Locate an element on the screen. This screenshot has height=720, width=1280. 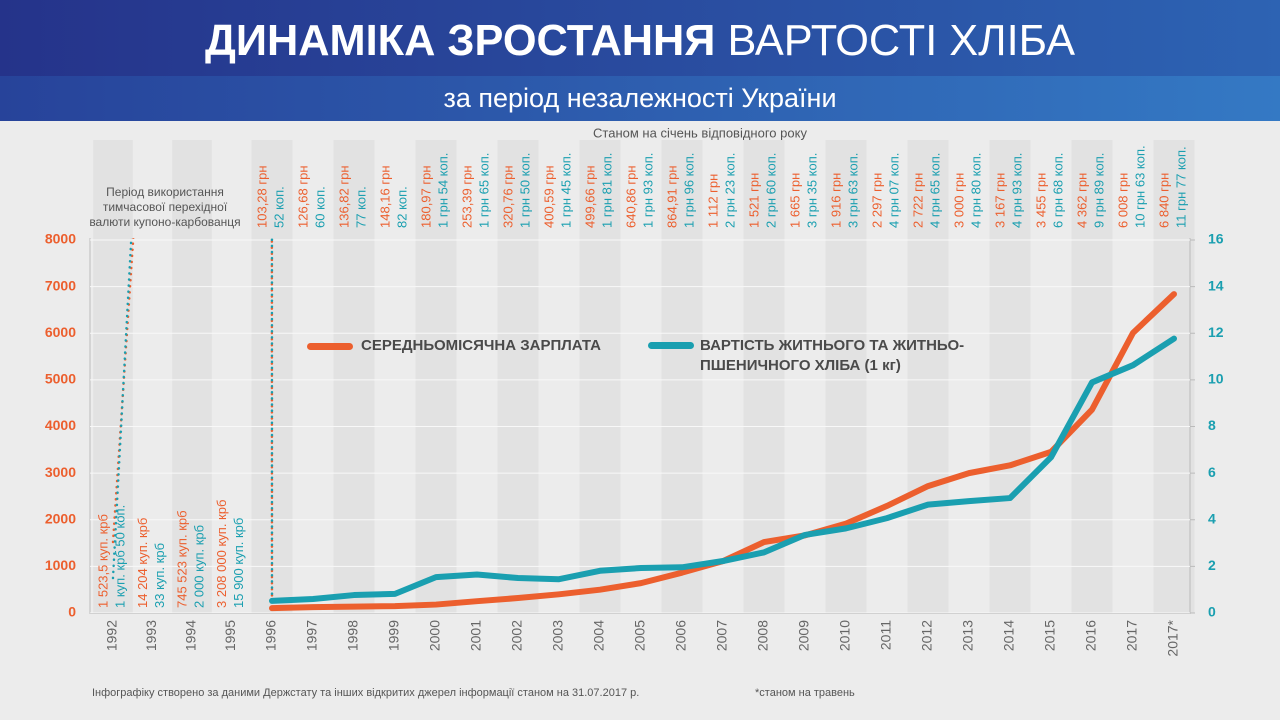
x-tick-label: 2004 is located at coordinates (599, 635).